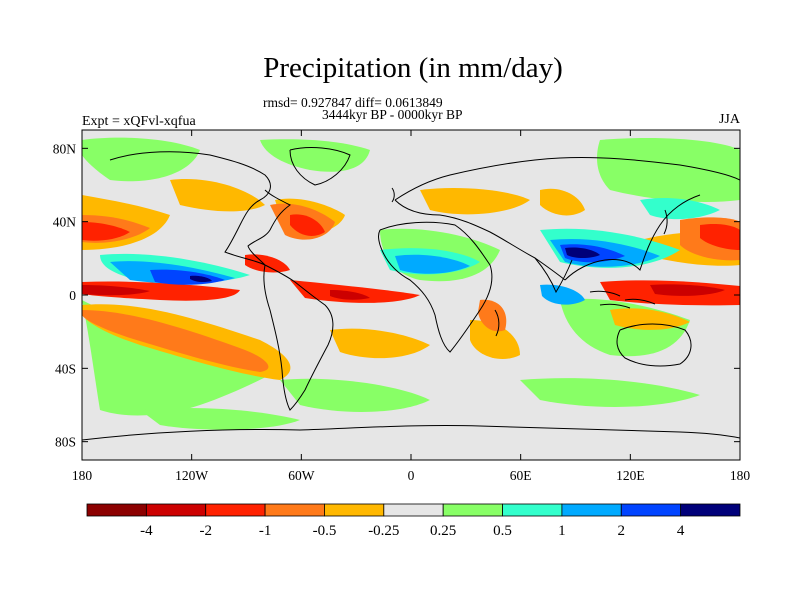 This screenshot has width=800, height=600. I want to click on colorbar-label: 0.5, so click(502, 531).